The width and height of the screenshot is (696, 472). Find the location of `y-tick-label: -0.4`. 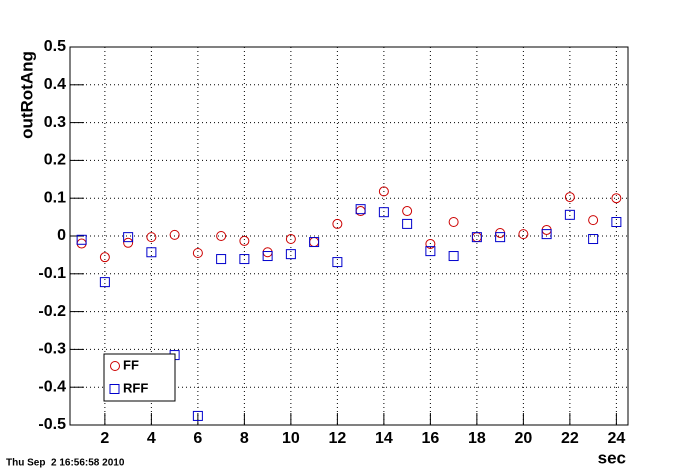

y-tick-label: -0.4 is located at coordinates (52, 386).